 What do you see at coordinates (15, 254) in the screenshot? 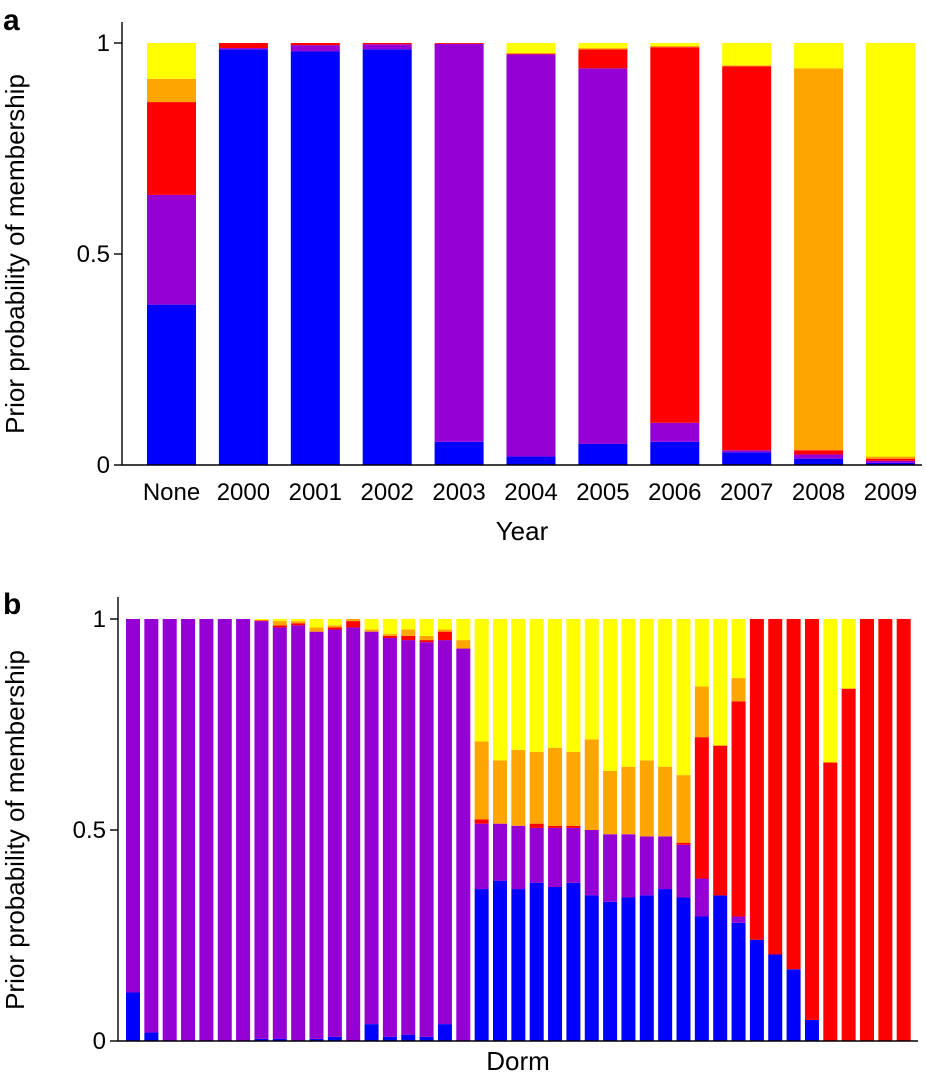
I see `panel-a-y-axis-title: Prior probability of membership` at bounding box center [15, 254].